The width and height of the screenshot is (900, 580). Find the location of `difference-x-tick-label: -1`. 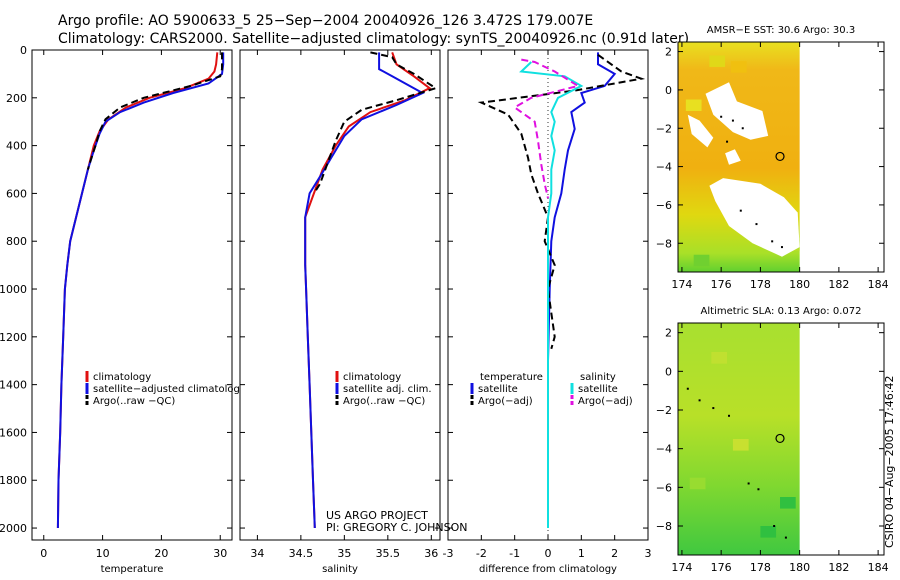

difference-x-tick-label: -1 is located at coordinates (514, 553).